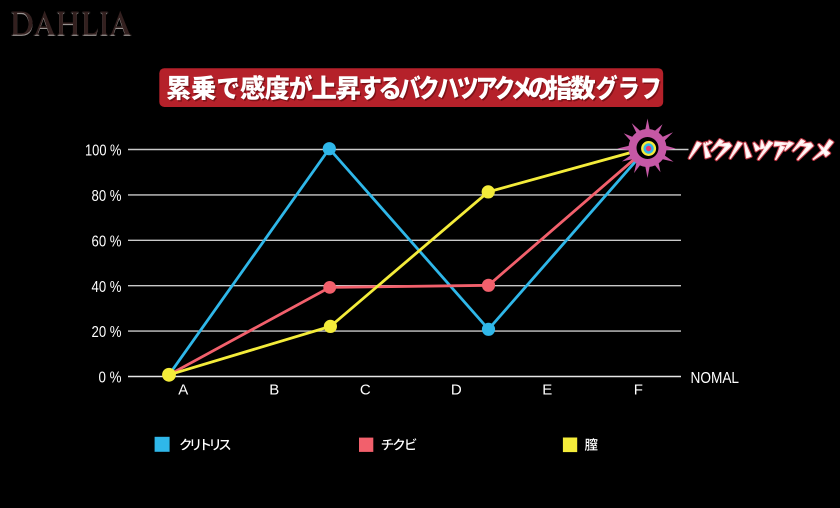  Describe the element at coordinates (110, 378) in the screenshot. I see `svg-text: 0 %` at that location.